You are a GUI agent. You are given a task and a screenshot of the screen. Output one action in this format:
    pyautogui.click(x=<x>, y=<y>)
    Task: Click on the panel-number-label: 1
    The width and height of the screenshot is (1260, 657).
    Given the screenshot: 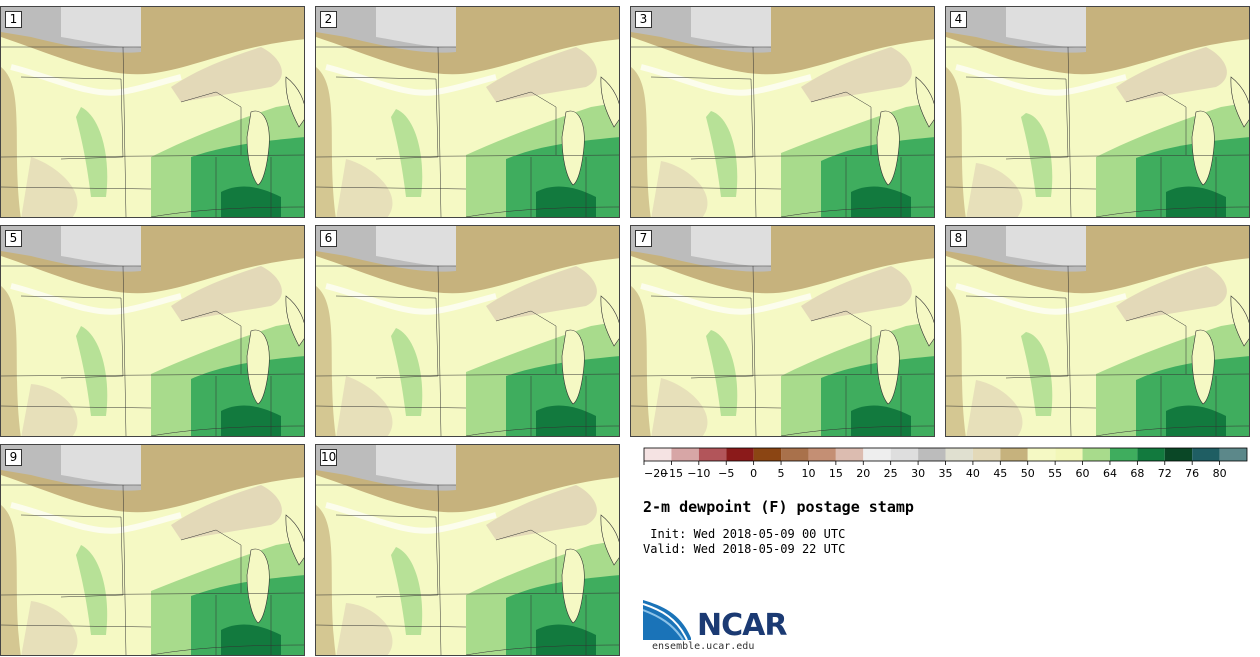 What is the action you would take?
    pyautogui.click(x=13, y=19)
    